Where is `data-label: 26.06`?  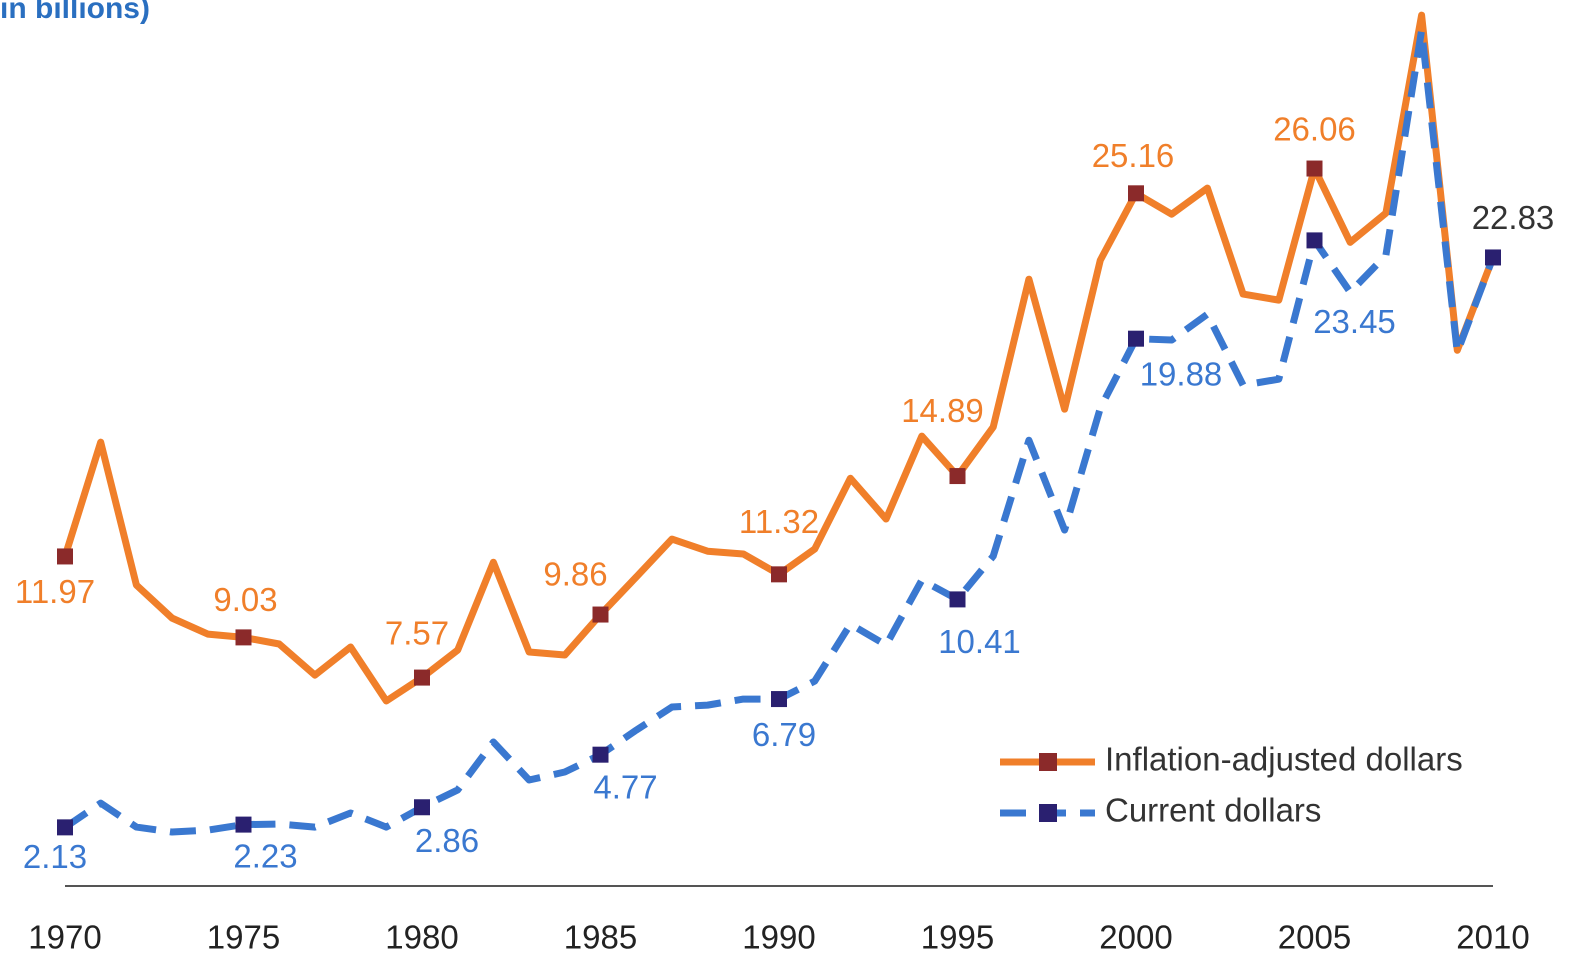
data-label: 26.06 is located at coordinates (1314, 128).